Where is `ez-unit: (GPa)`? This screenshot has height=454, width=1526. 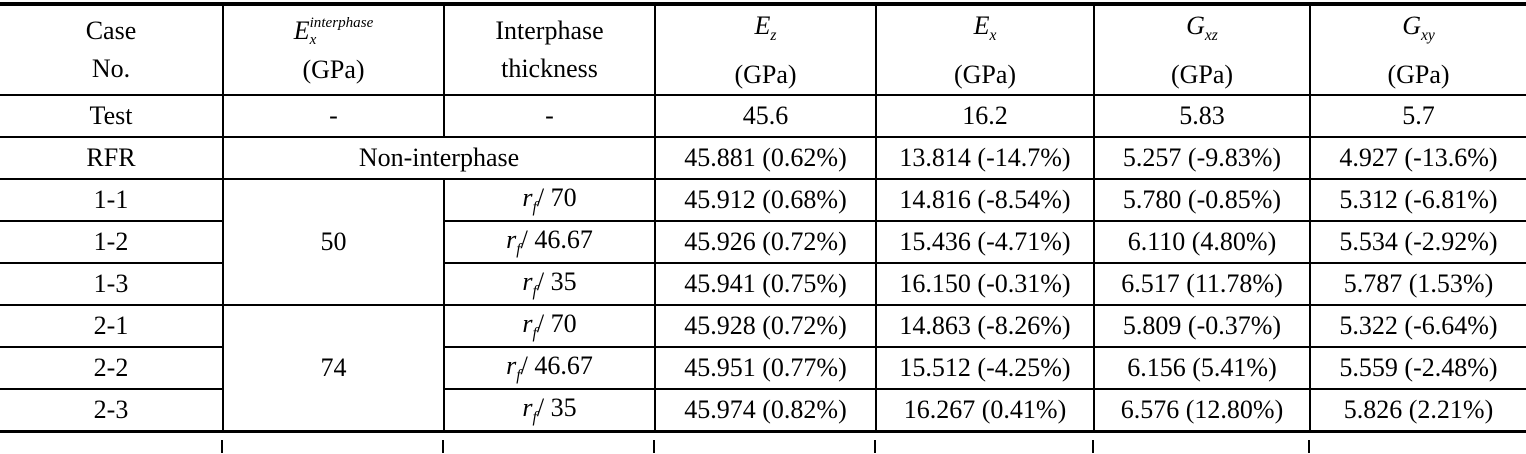 ez-unit: (GPa) is located at coordinates (765, 75).